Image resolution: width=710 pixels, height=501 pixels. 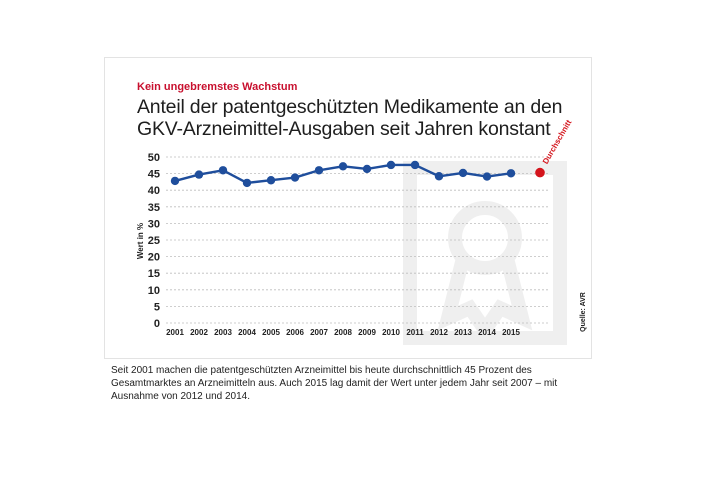 I want to click on x-tick-label: 2002, so click(x=199, y=332).